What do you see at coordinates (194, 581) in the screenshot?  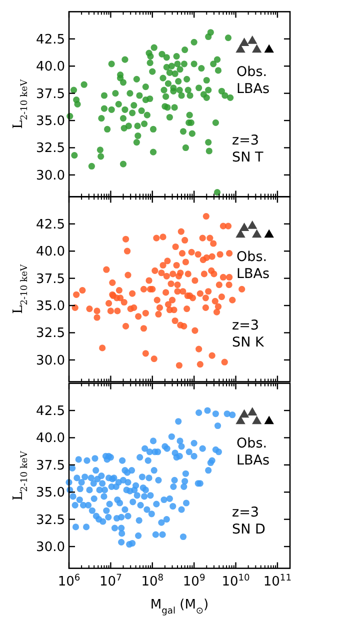 I see `x-tick-label: 10$^{9}$` at bounding box center [194, 581].